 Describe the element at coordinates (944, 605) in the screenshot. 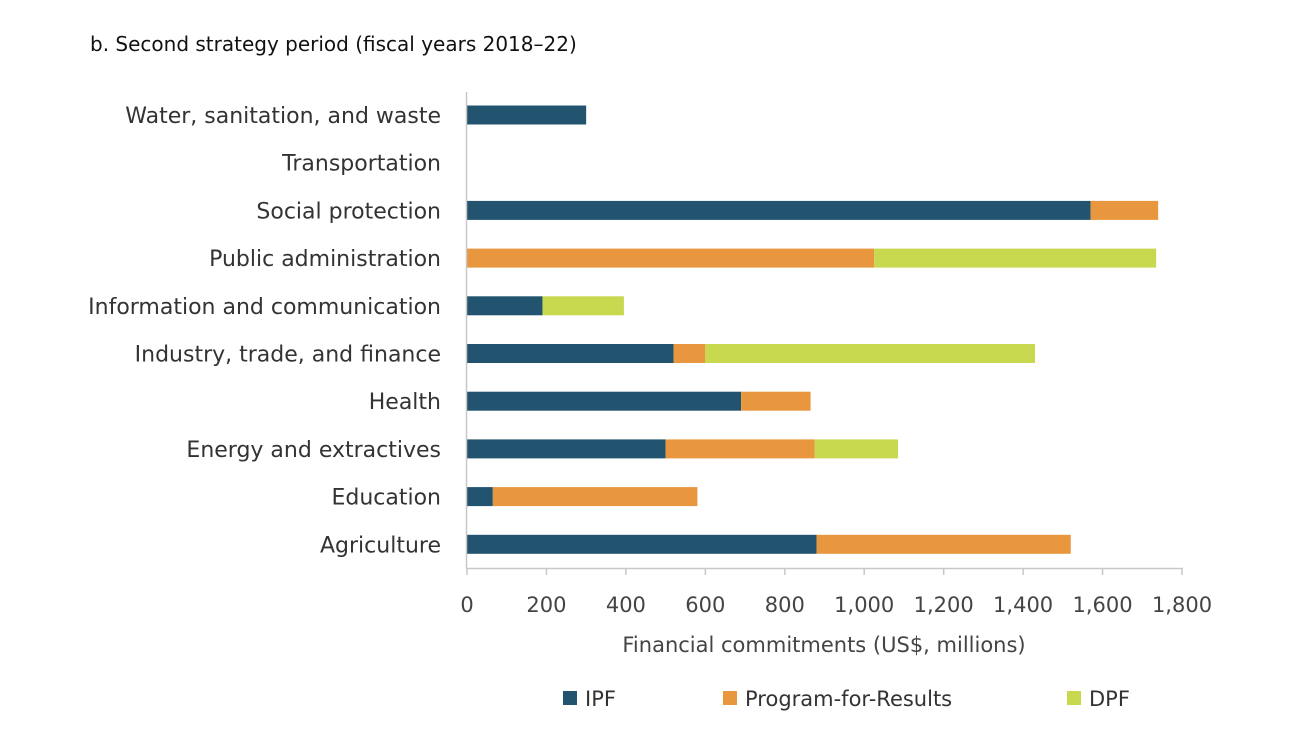

I see `x-tick-label: 1,200` at that location.